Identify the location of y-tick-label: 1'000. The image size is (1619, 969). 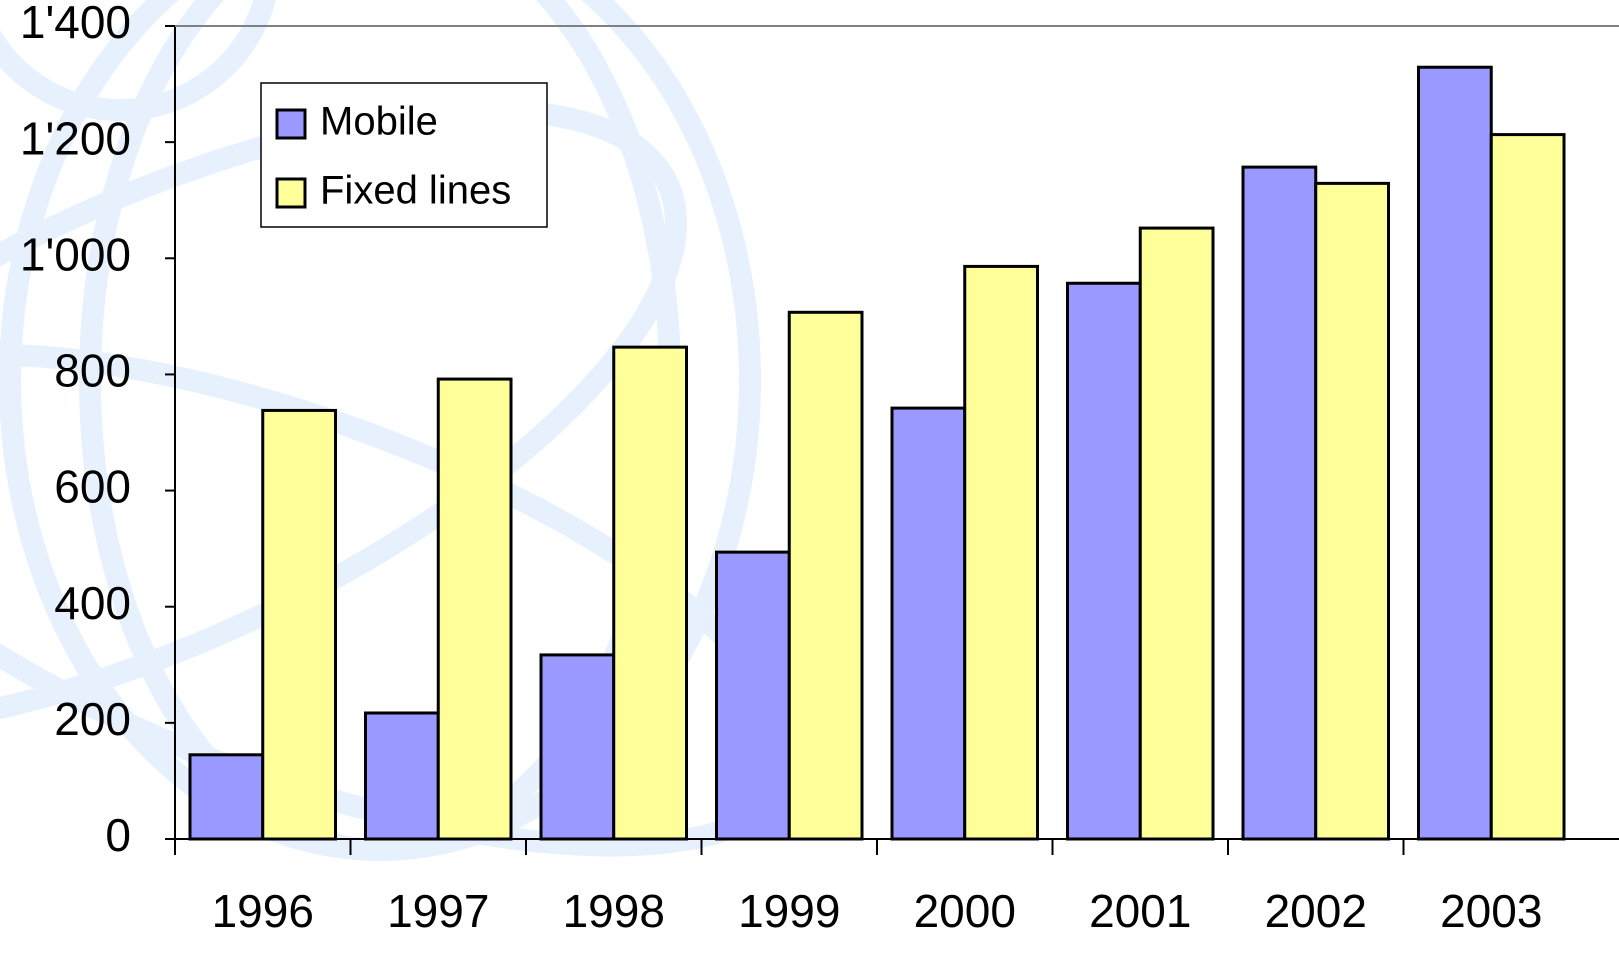
(75, 254).